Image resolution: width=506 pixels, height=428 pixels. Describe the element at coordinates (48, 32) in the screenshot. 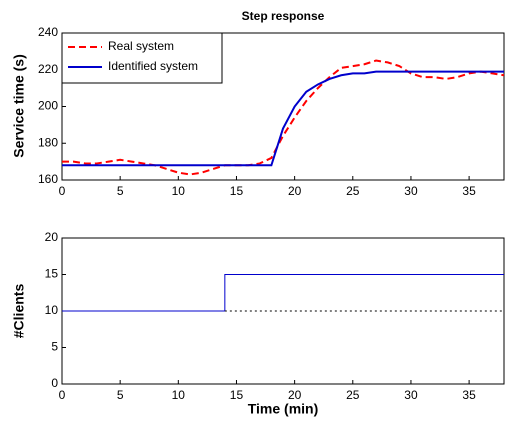

I see `y-tick-label: 240` at that location.